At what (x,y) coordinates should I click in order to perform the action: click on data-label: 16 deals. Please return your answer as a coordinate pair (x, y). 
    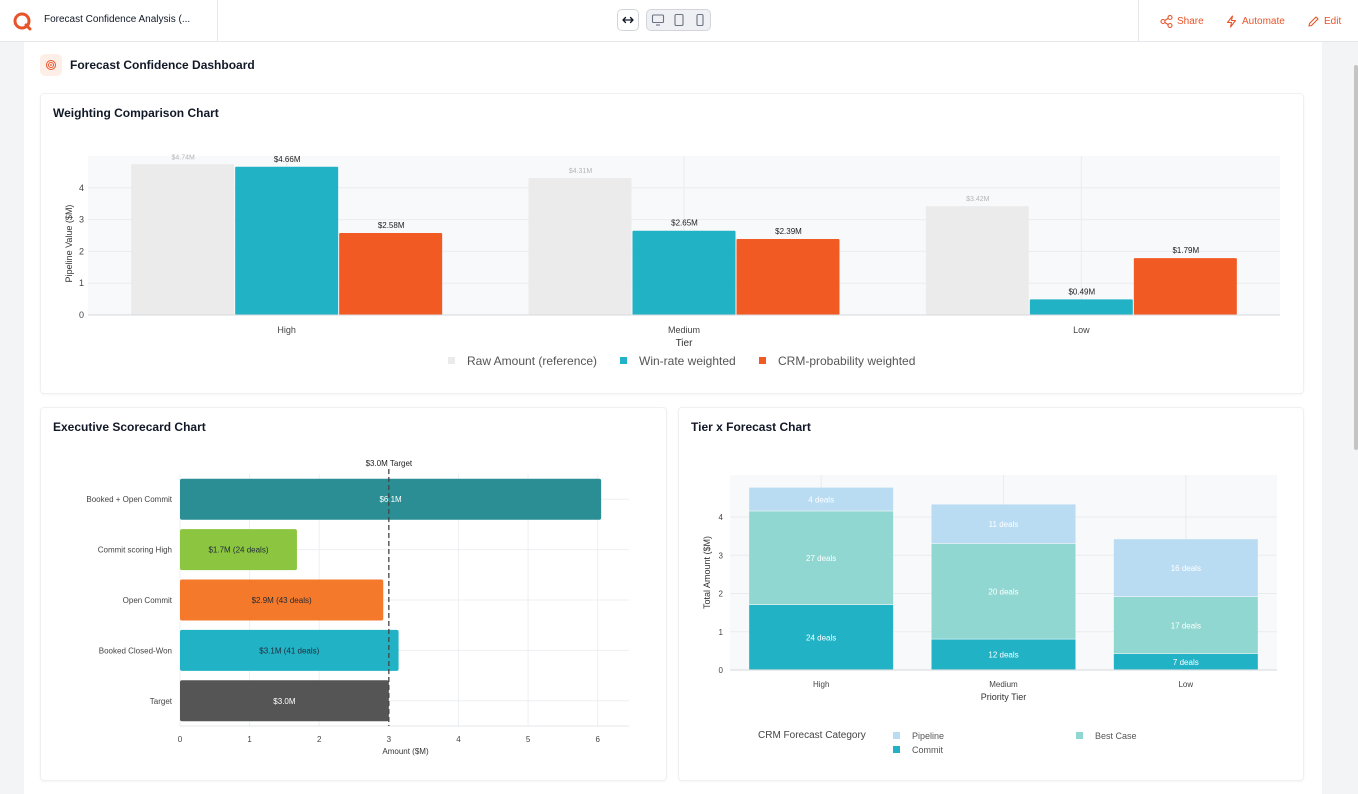
    Looking at the image, I should click on (1186, 568).